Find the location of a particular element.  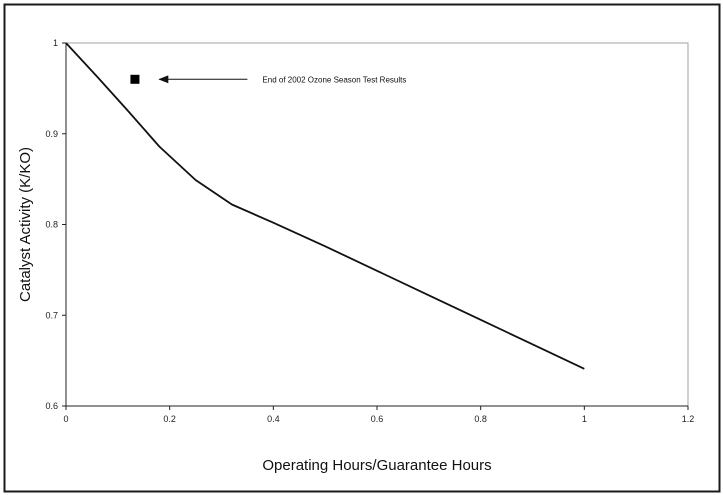

x-tick-label: 1 is located at coordinates (584, 419).